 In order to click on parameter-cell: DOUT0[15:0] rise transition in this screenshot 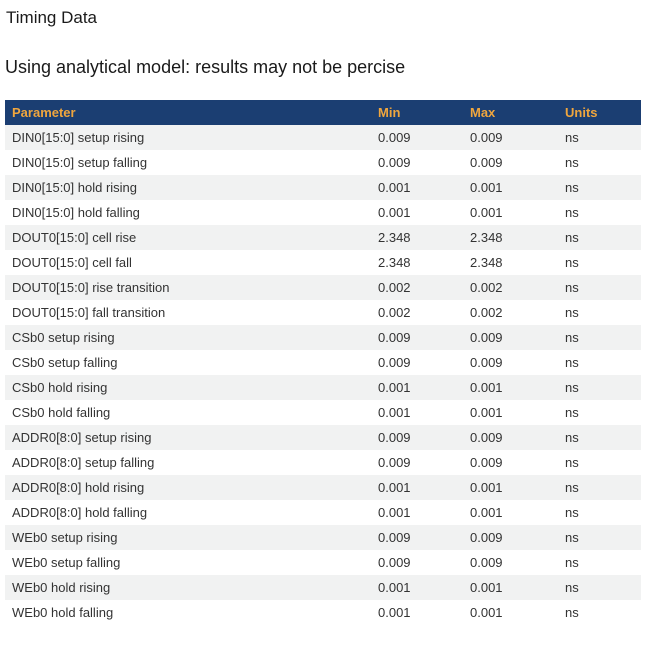, I will do `click(91, 287)`.